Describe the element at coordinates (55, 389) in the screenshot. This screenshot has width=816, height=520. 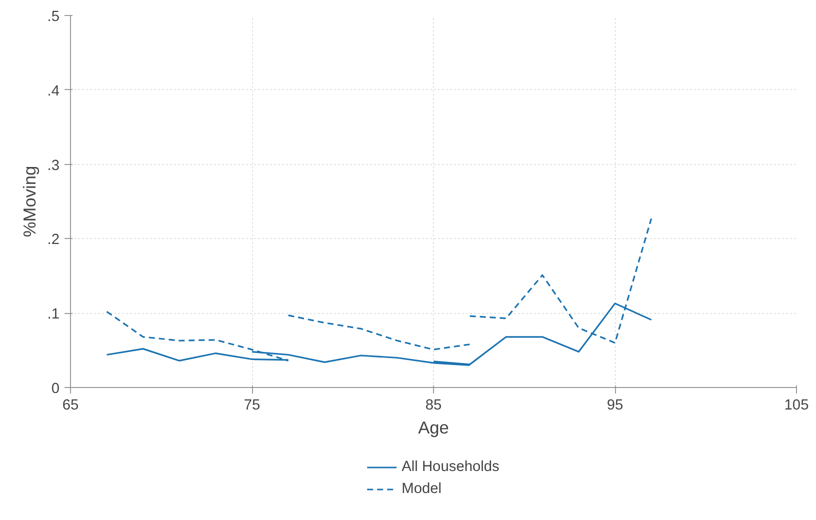
I see `y-tick-label: 0` at that location.